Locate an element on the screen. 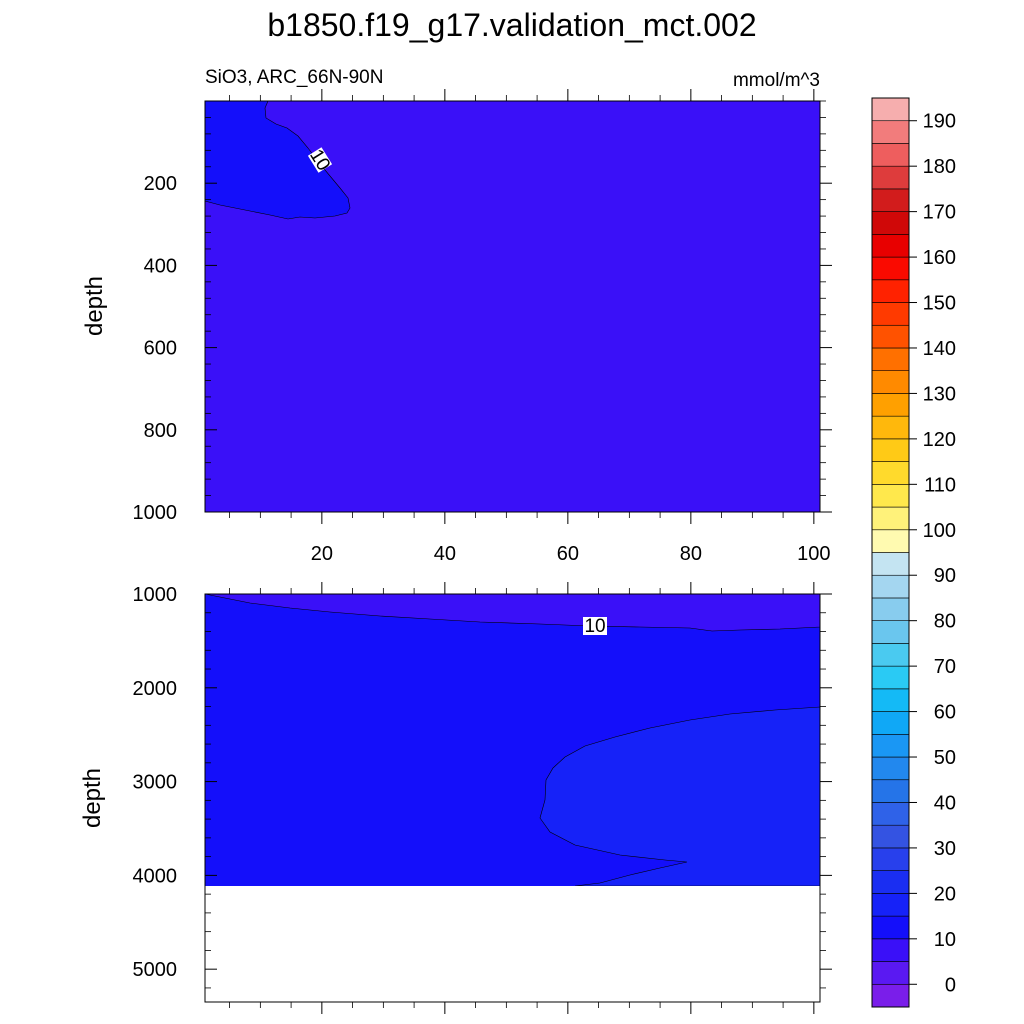  upper-y-axis-label: depth is located at coordinates (94, 306).